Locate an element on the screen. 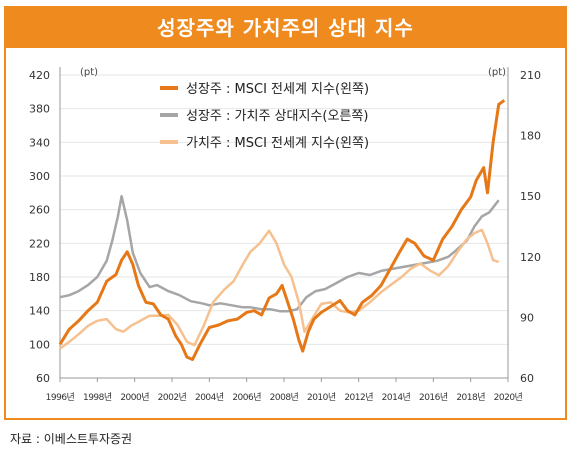 The width and height of the screenshot is (574, 465). y-right-tick-label: 90 is located at coordinates (527, 317).